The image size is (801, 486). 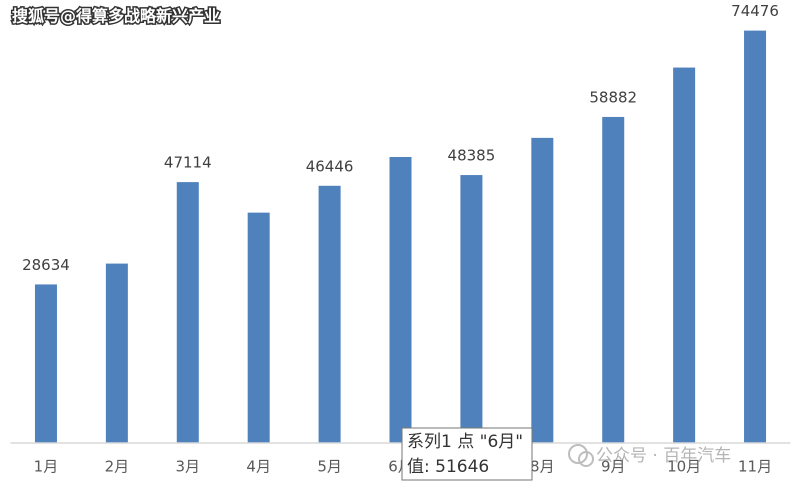 I want to click on x-tick-label: 1月, so click(x=46, y=467).